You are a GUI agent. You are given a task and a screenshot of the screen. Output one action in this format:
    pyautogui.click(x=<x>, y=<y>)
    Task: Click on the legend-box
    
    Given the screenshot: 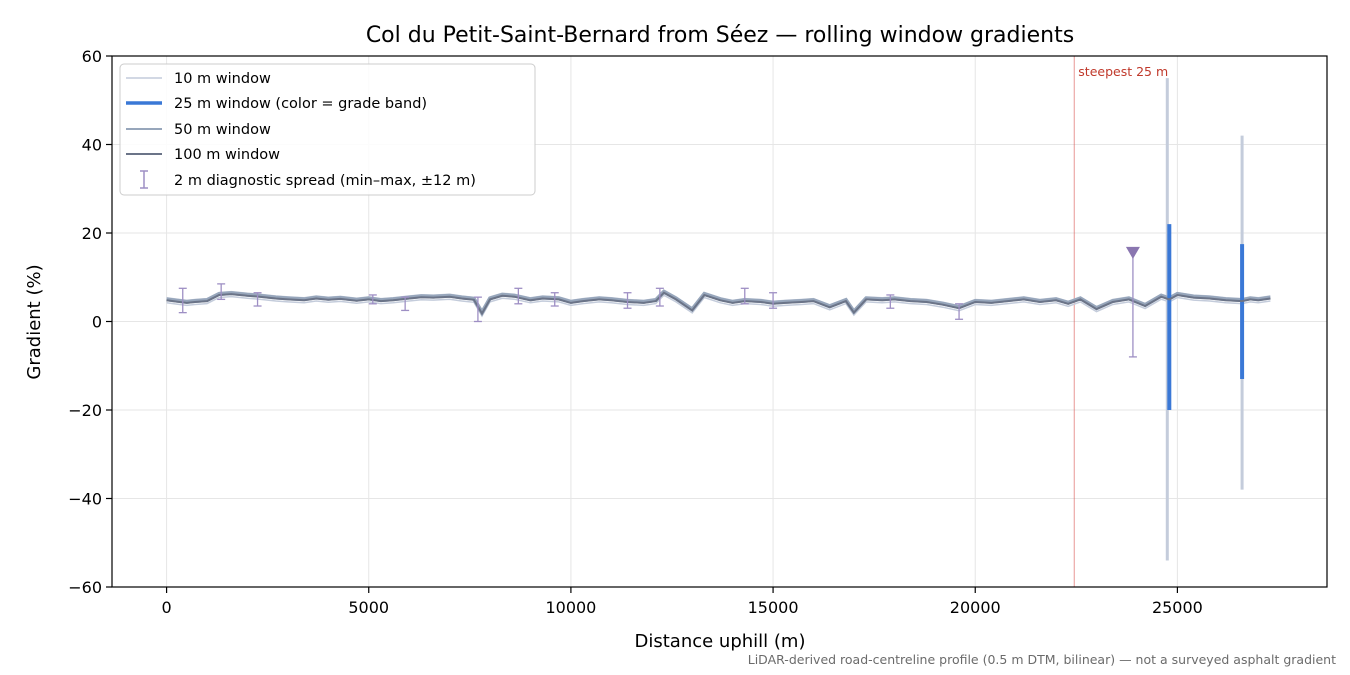 What is the action you would take?
    pyautogui.click(x=327, y=129)
    